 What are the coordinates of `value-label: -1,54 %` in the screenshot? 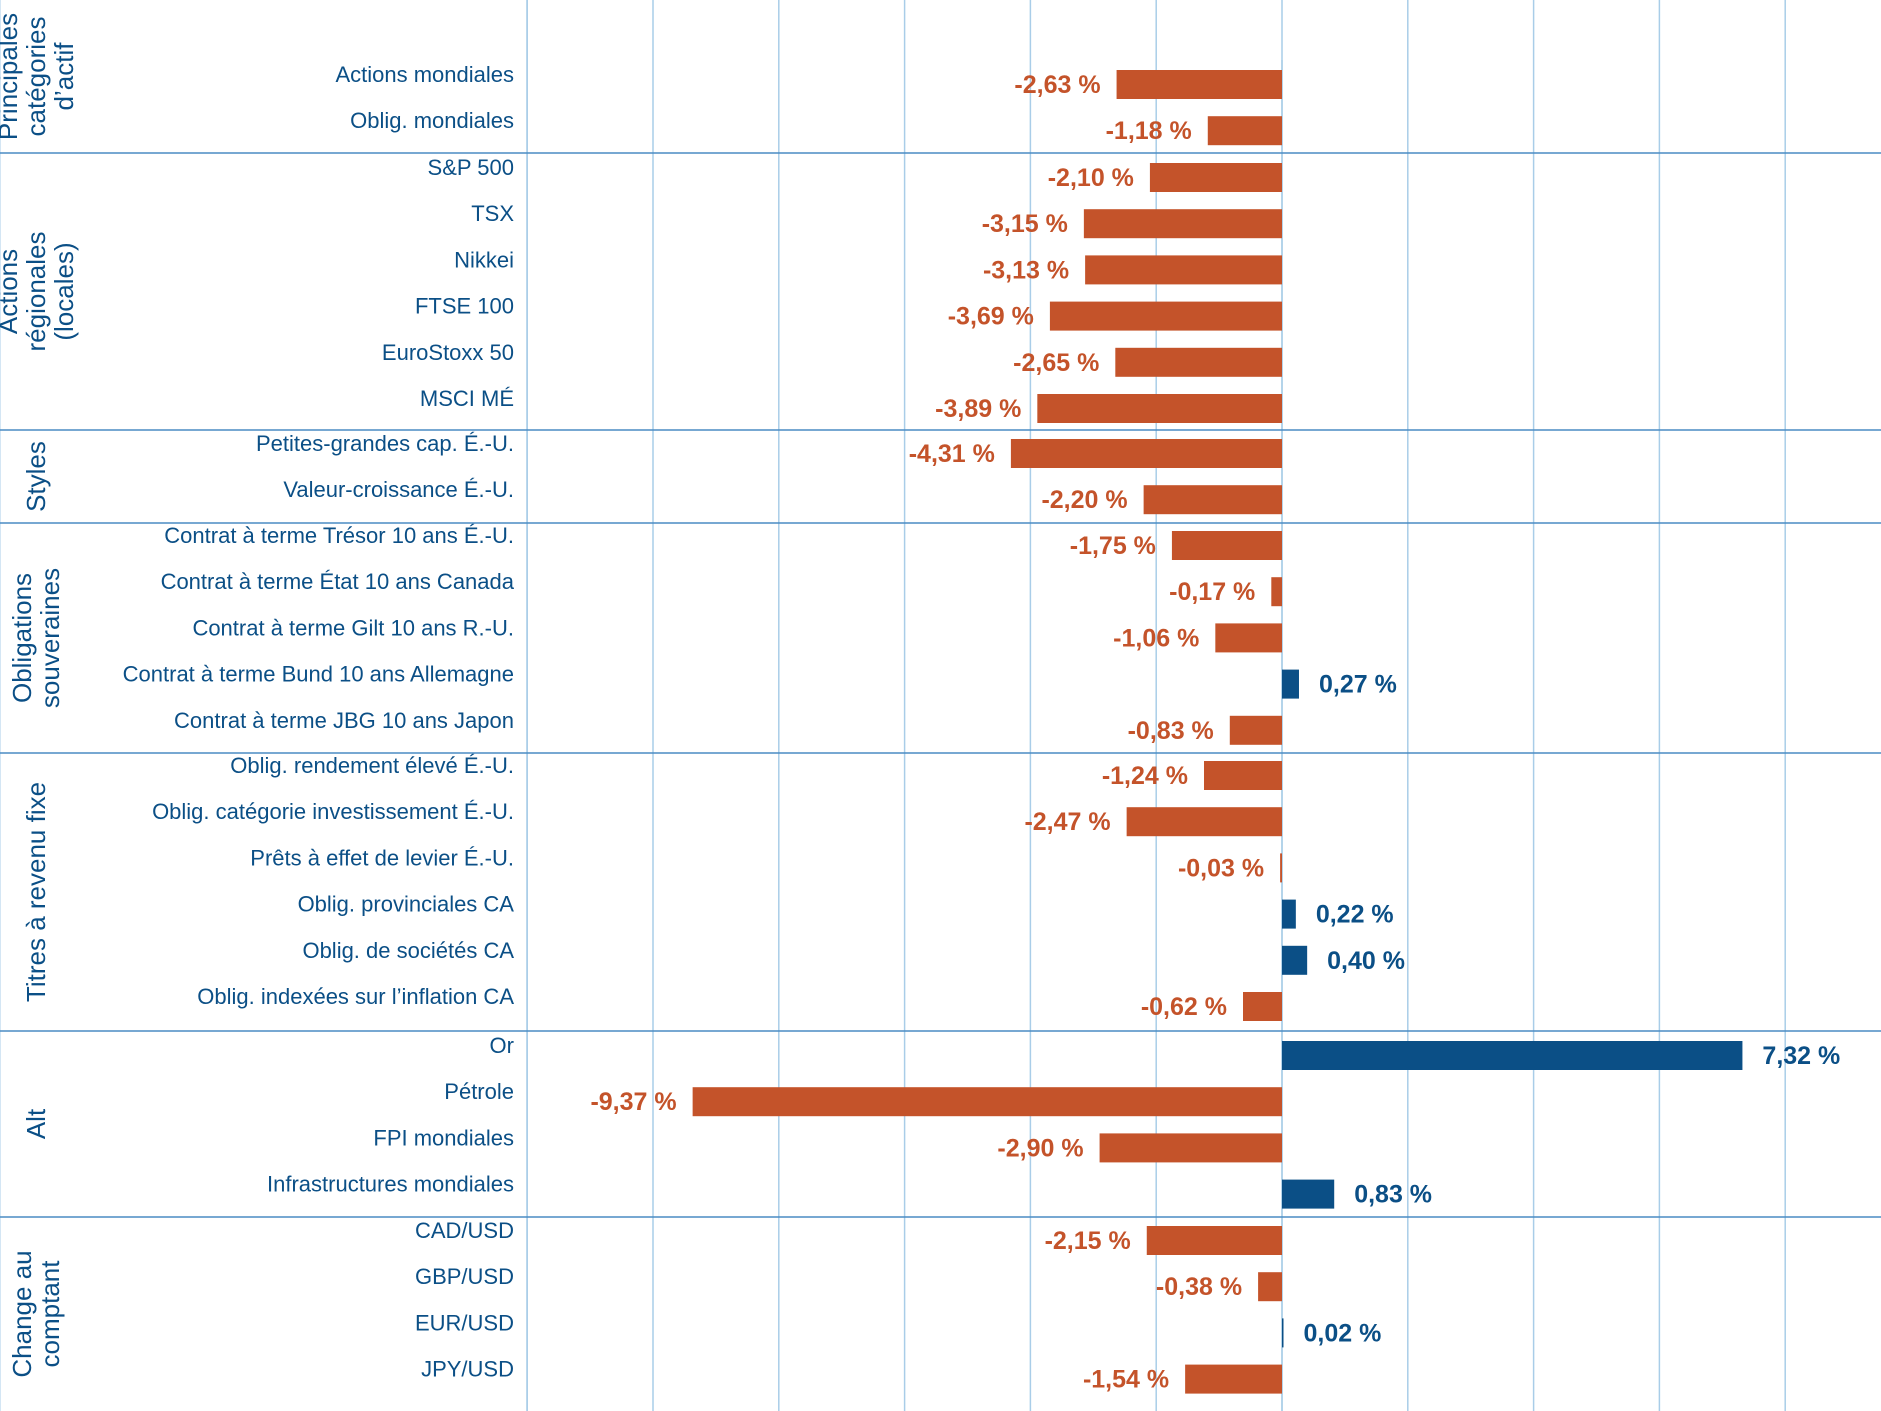 It's located at (1126, 1380).